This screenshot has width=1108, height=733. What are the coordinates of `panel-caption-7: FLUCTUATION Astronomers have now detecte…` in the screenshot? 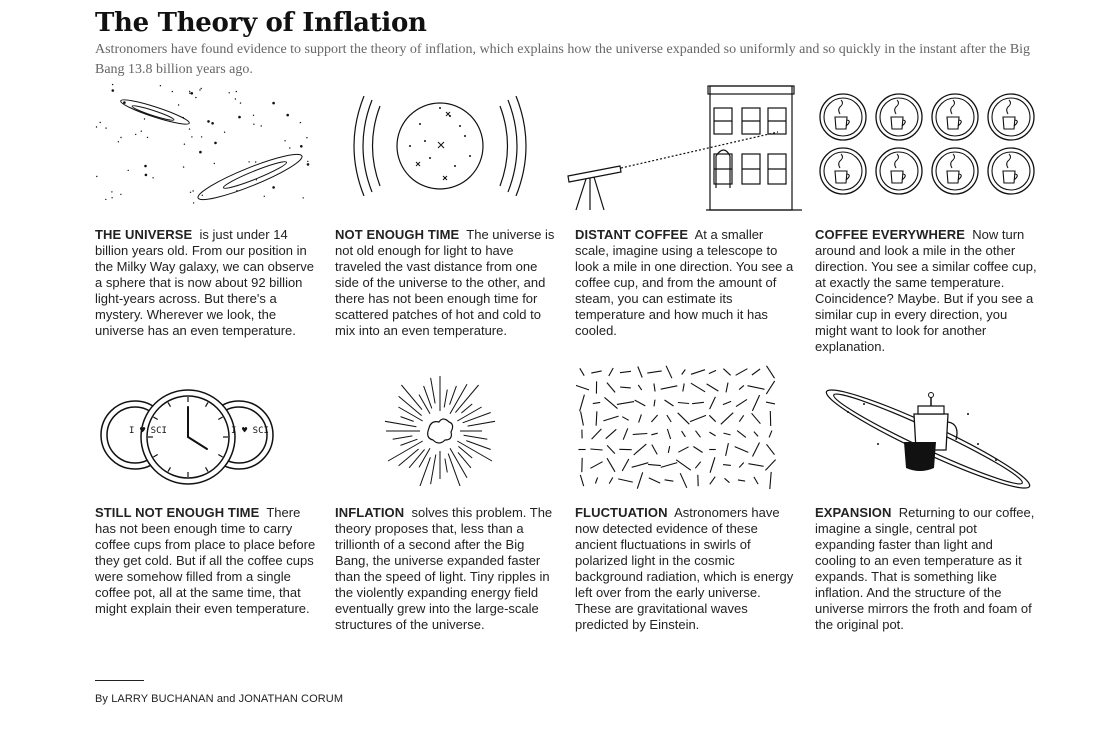 It's located at (684, 568).